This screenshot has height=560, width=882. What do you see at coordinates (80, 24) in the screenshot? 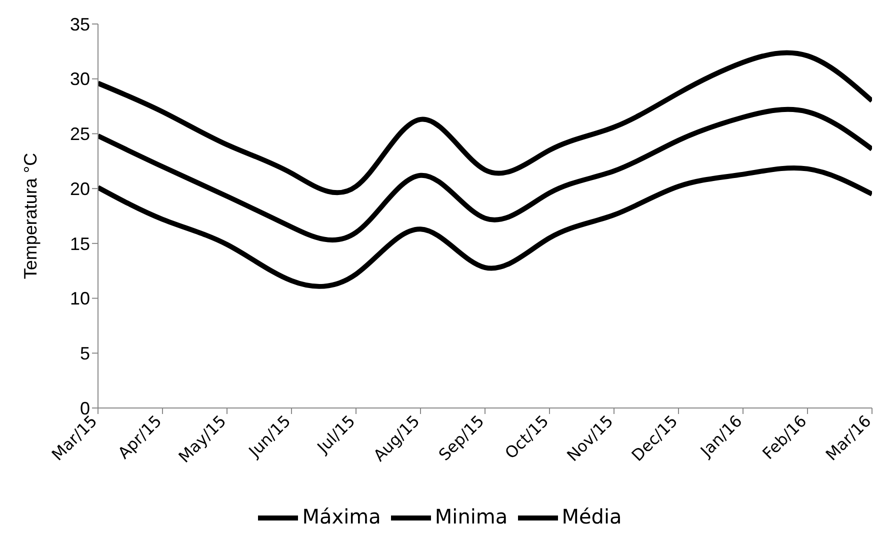
I see `y-tick-label: 35` at bounding box center [80, 24].